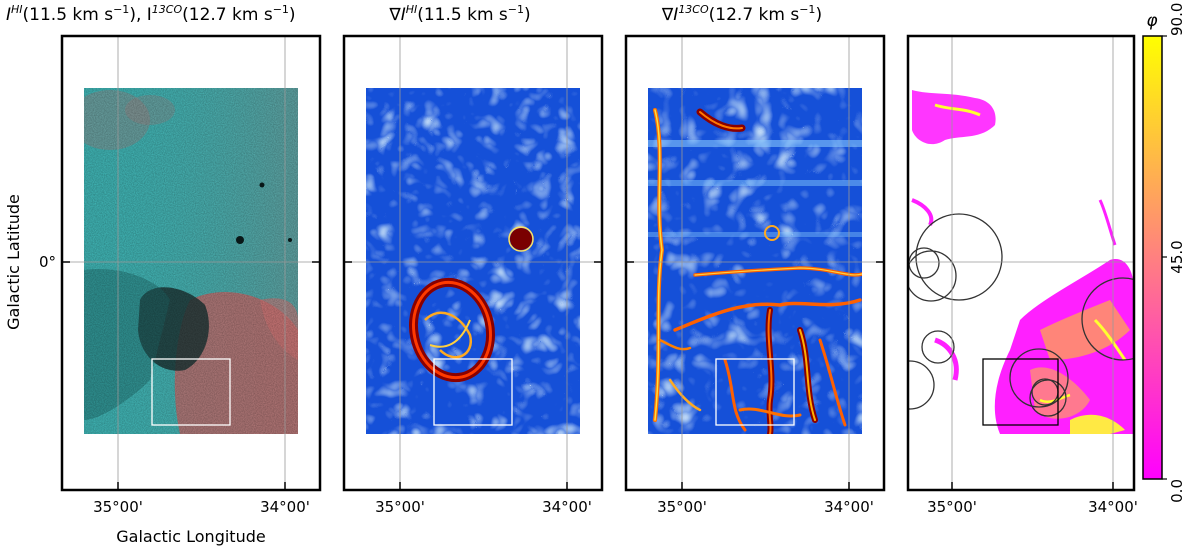  What do you see at coordinates (13, 262) in the screenshot?
I see `y-axis-label: Galactic Latitude` at bounding box center [13, 262].